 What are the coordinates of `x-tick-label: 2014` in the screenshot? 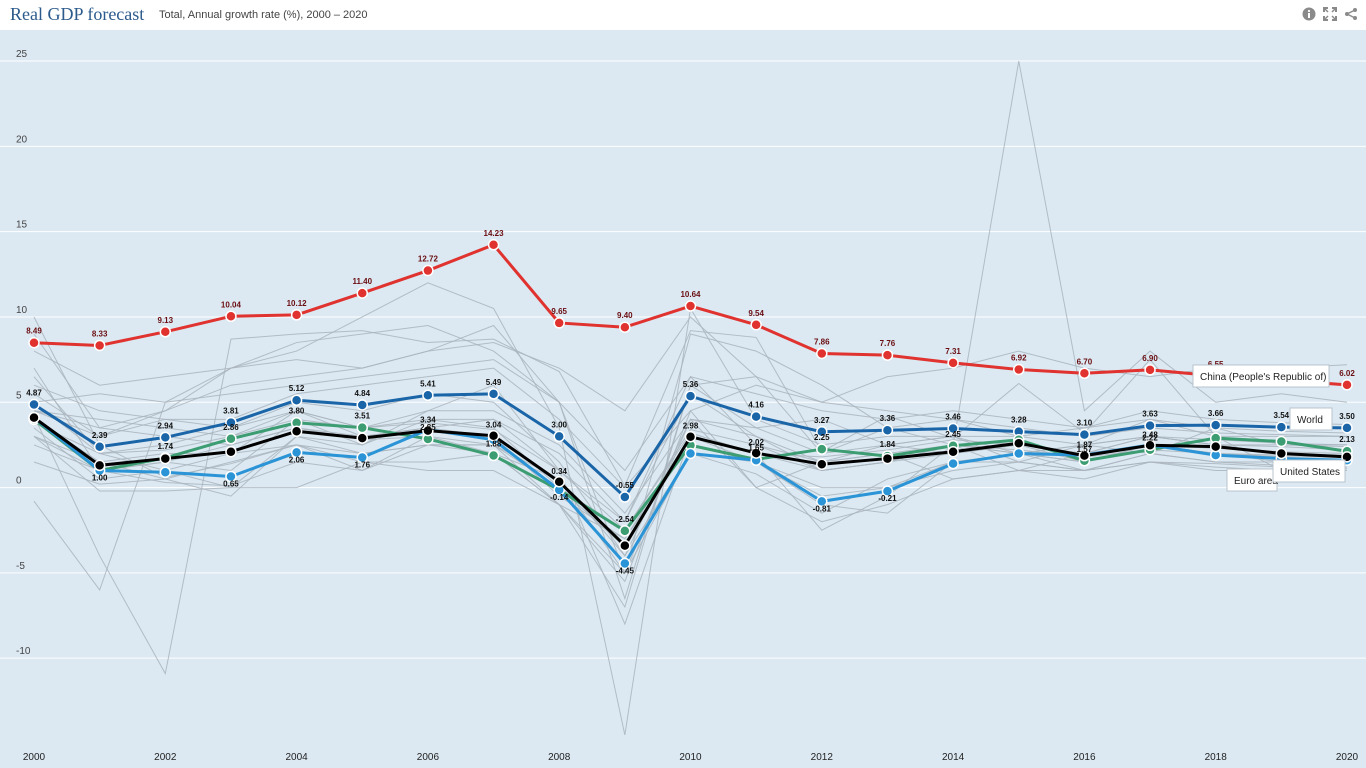 It's located at (953, 757).